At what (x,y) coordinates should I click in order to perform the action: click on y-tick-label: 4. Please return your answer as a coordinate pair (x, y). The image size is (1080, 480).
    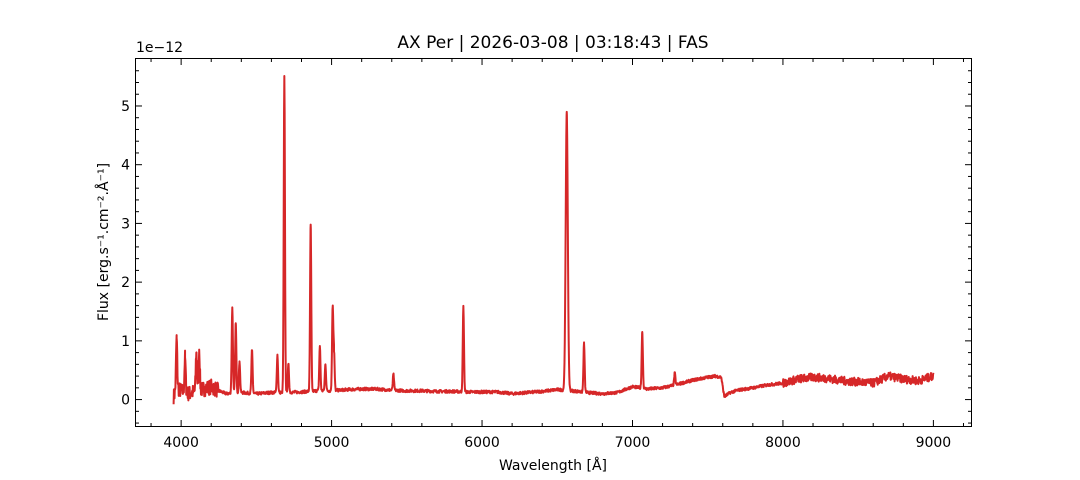
    Looking at the image, I should click on (125, 166).